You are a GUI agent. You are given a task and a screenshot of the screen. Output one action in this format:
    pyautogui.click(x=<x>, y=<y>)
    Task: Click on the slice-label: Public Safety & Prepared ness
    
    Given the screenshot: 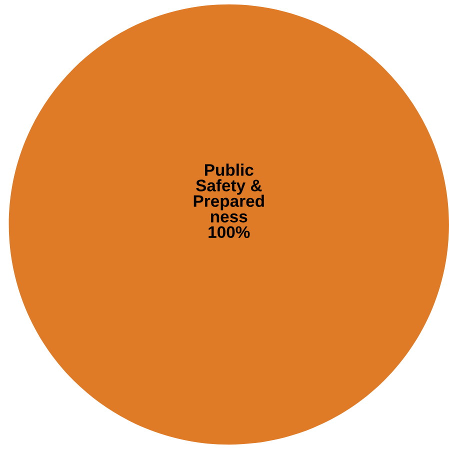 What is the action you would take?
    pyautogui.click(x=229, y=193)
    